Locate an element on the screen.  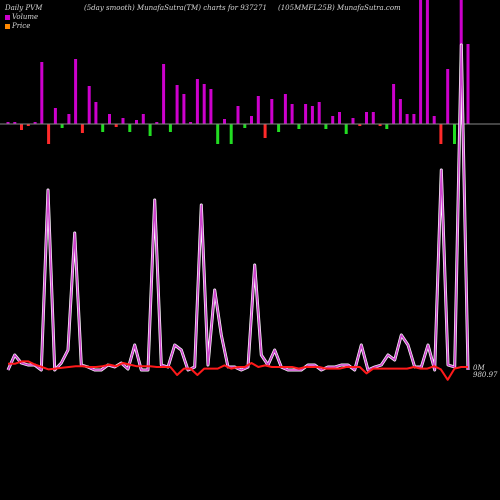
price-line is located at coordinates (238, 370).